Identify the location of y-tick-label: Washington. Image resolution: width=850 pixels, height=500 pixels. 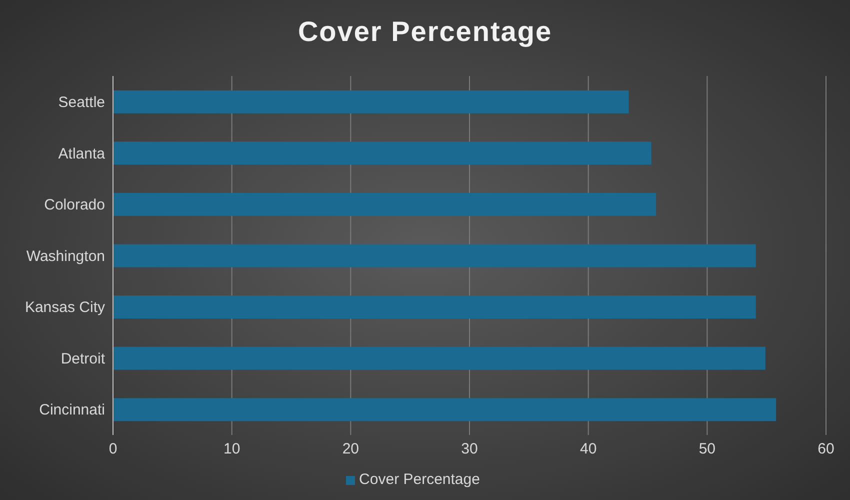
(65, 256).